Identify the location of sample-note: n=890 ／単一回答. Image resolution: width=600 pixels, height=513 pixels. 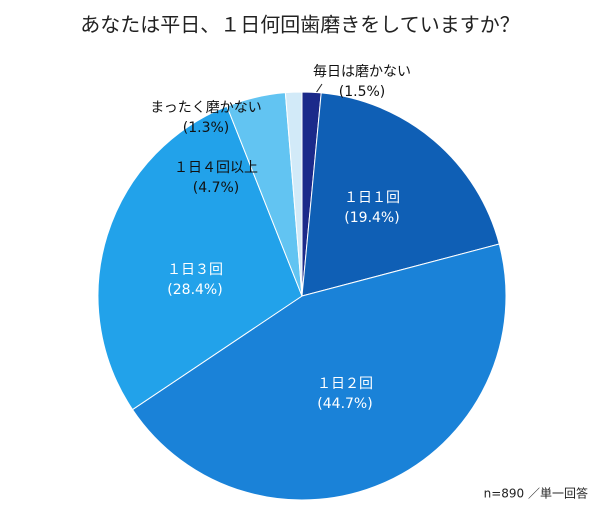
(536, 493).